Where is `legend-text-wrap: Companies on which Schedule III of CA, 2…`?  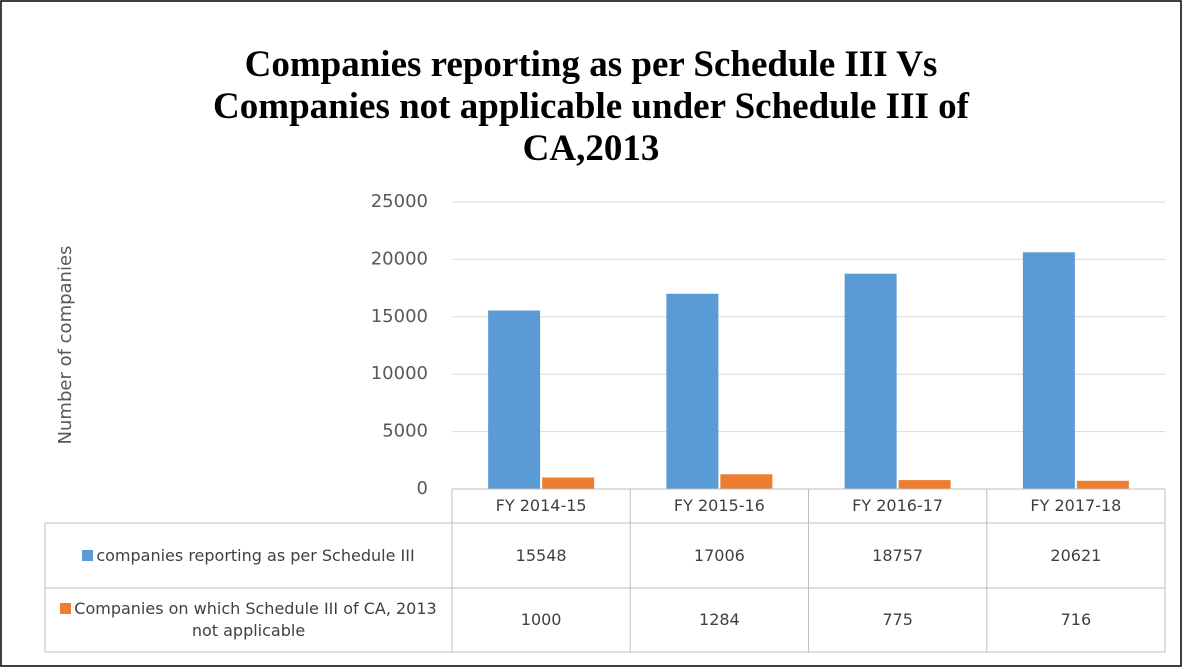 legend-text-wrap: Companies on which Schedule III of CA, 2… is located at coordinates (248, 620).